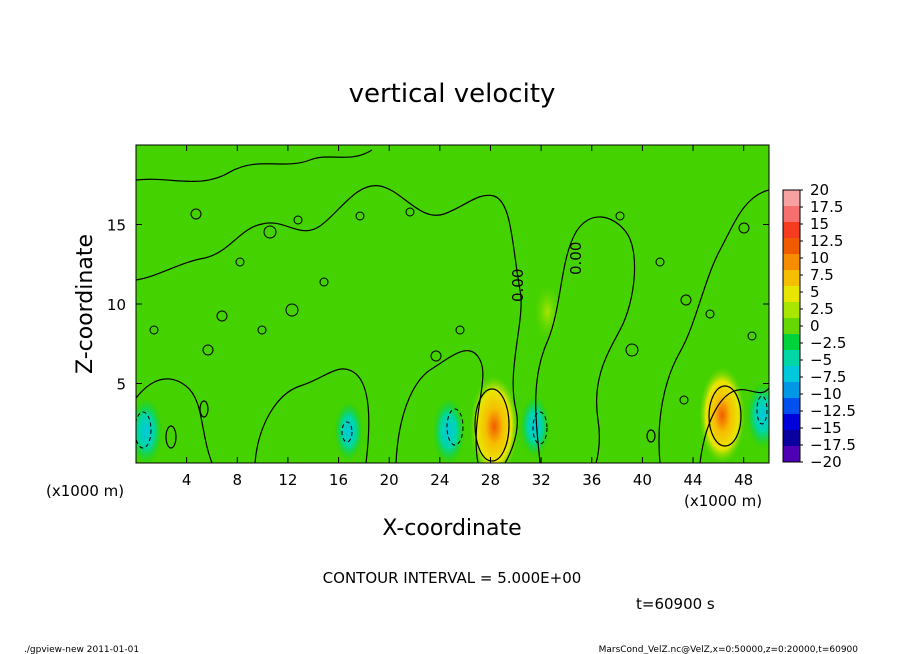 The height and width of the screenshot is (654, 904). I want to click on x-tick-label: 48, so click(743, 480).